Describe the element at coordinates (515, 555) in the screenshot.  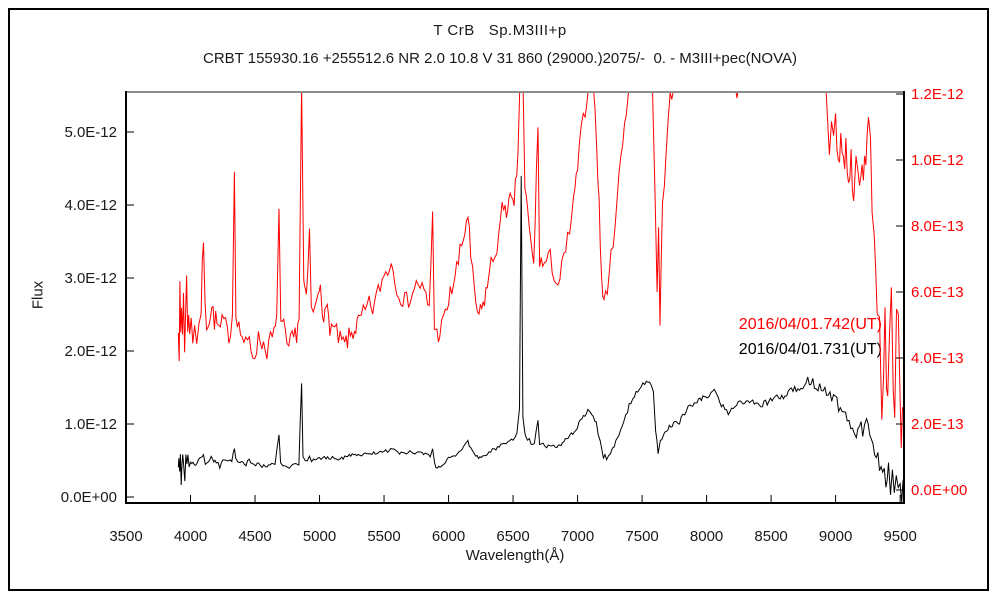
I see `x-axis-label-wavelength: Wavelength(Å)` at that location.